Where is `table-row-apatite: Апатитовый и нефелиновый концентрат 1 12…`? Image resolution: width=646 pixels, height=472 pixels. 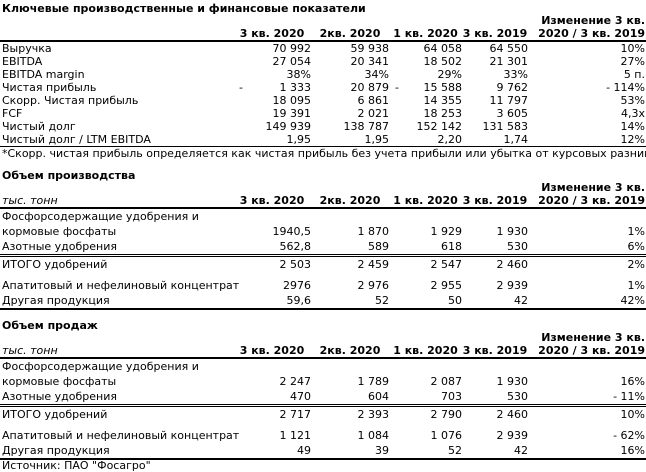
table-row-apatite: Апатитовый и нефелиновый концентрат 1 12… is located at coordinates (323, 435).